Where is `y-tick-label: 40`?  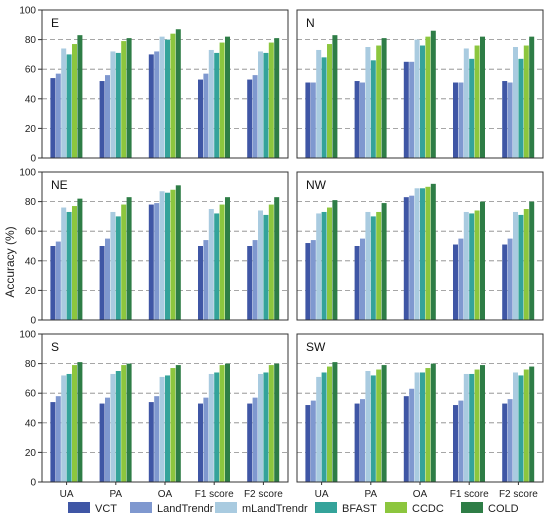 y-tick-label: 40 is located at coordinates (31, 99).